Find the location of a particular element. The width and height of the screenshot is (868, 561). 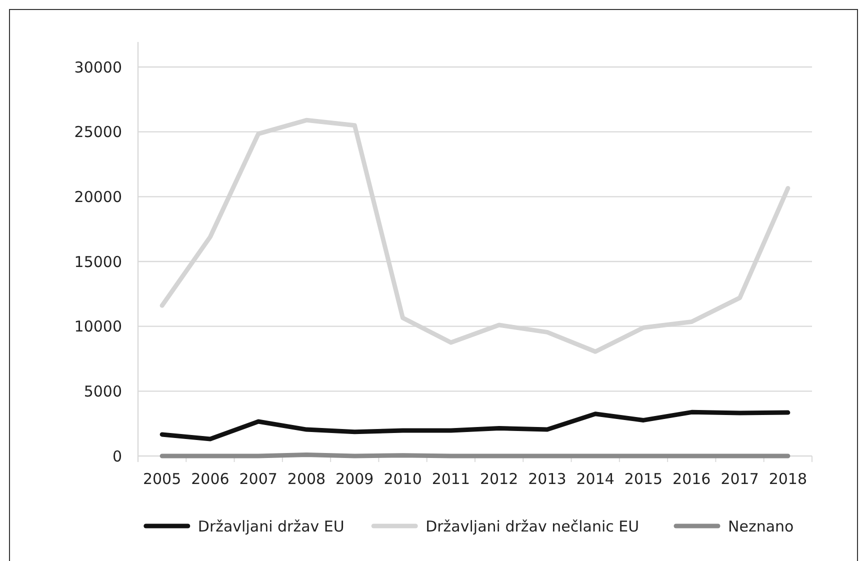

x-tick-label: 2006 is located at coordinates (210, 479).